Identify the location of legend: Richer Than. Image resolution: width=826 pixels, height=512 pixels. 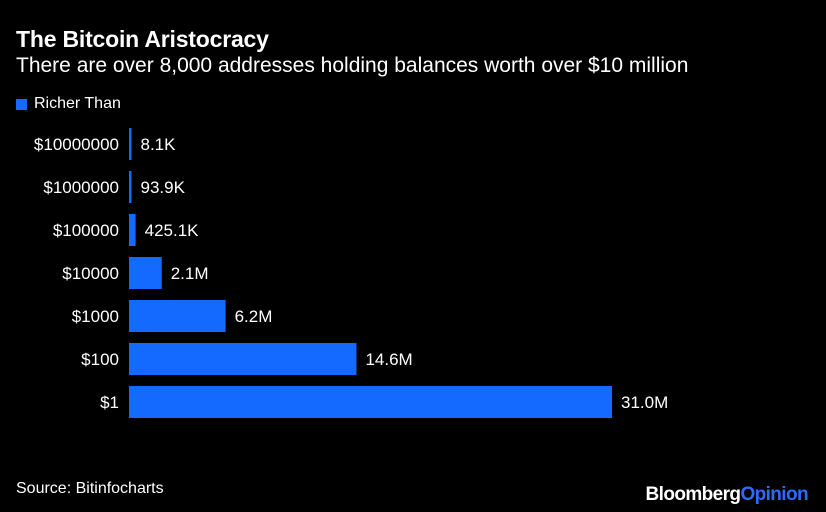
(68, 104).